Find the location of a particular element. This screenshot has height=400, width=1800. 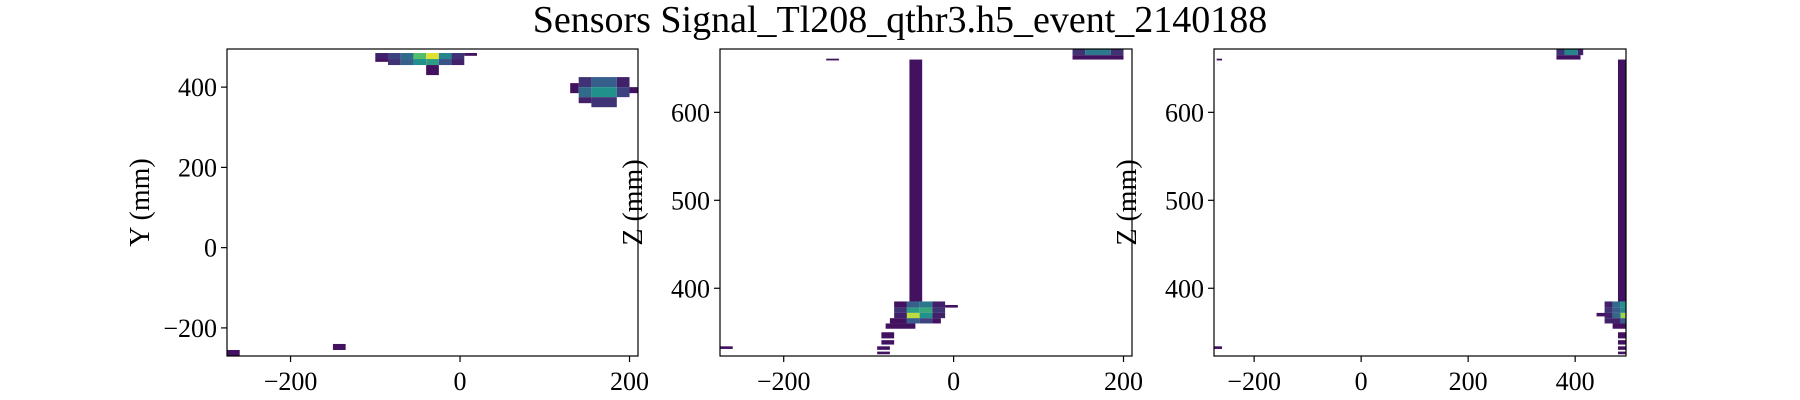

y-tick-label: 0 is located at coordinates (210, 248).